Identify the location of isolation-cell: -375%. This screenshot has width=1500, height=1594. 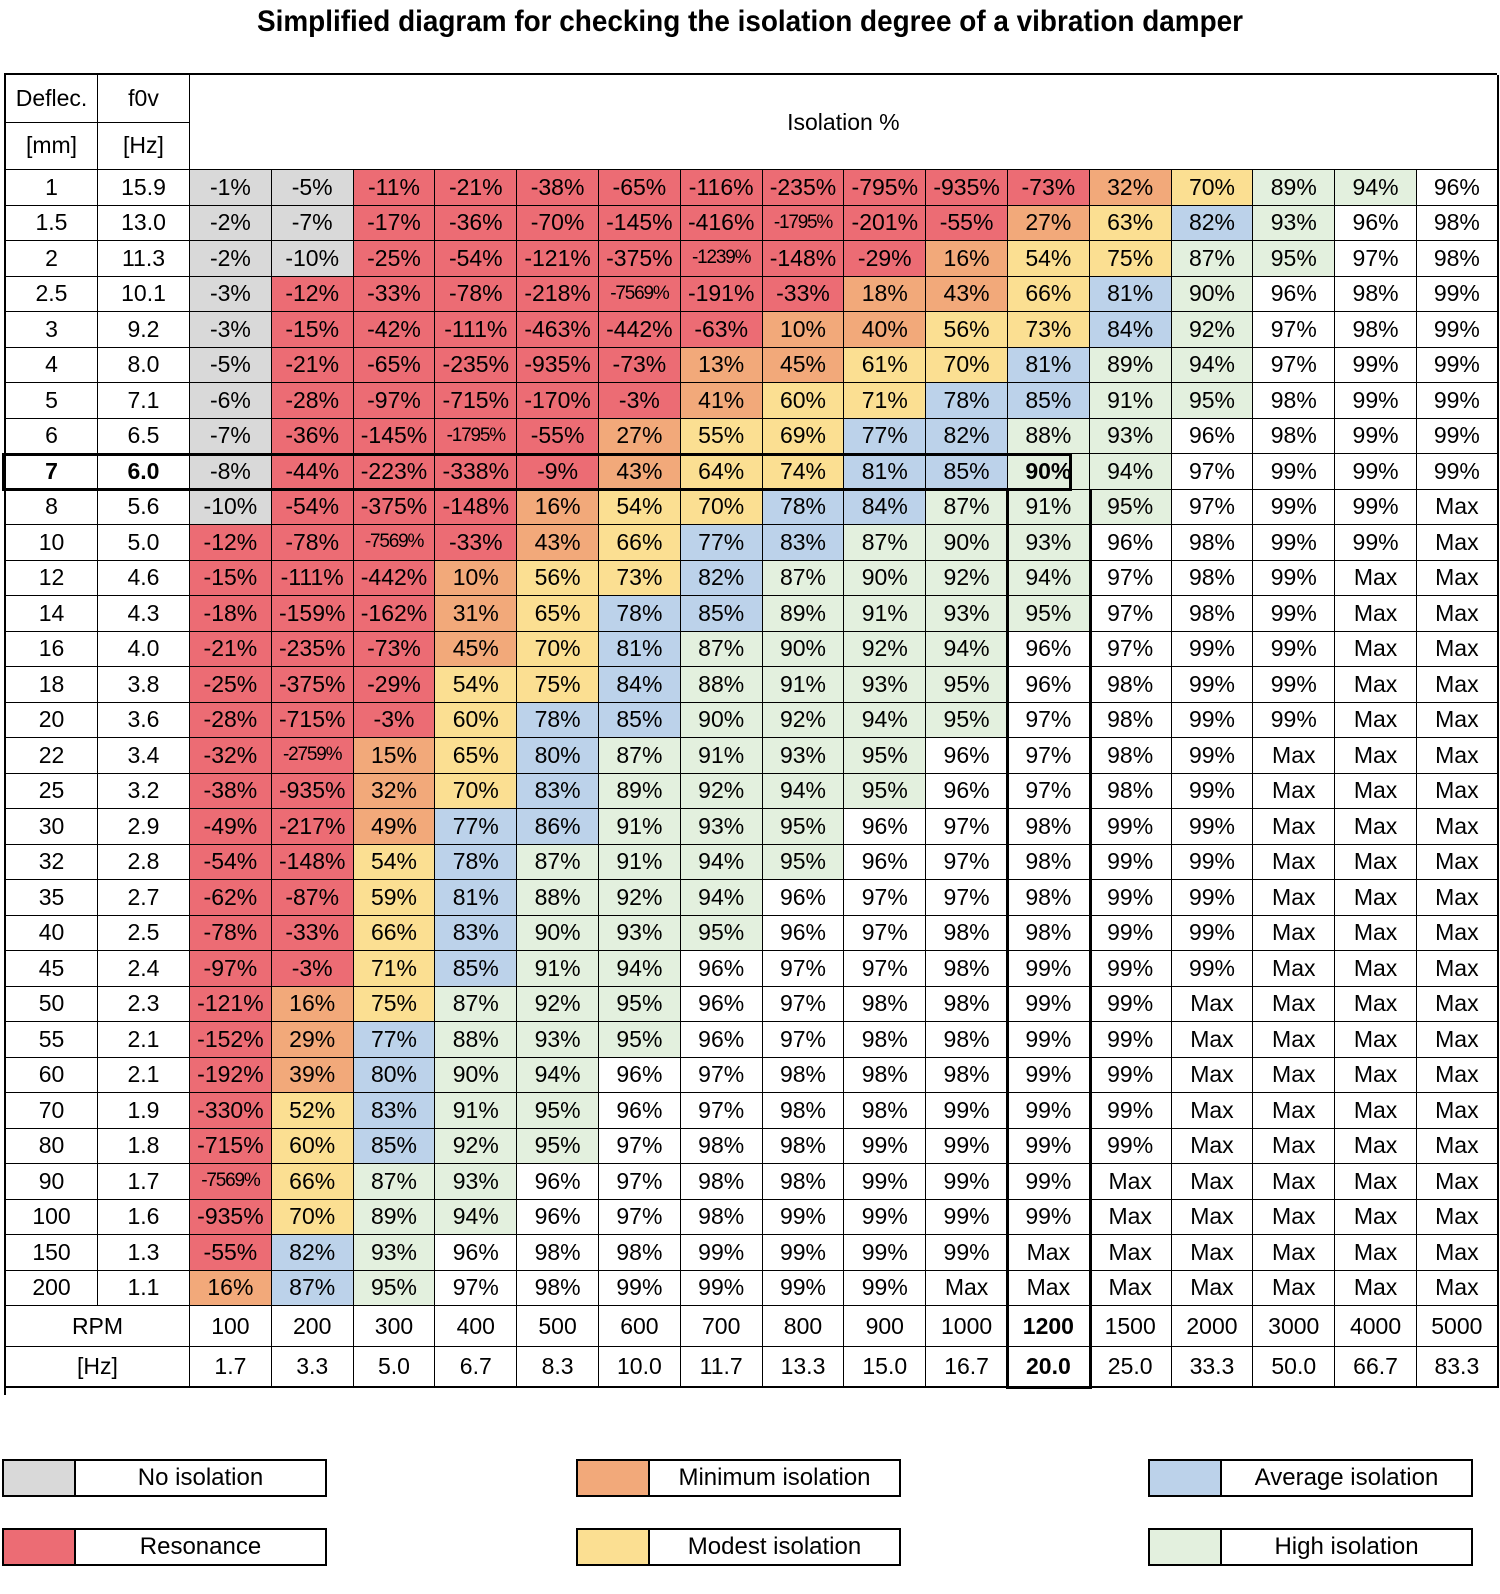
(394, 507).